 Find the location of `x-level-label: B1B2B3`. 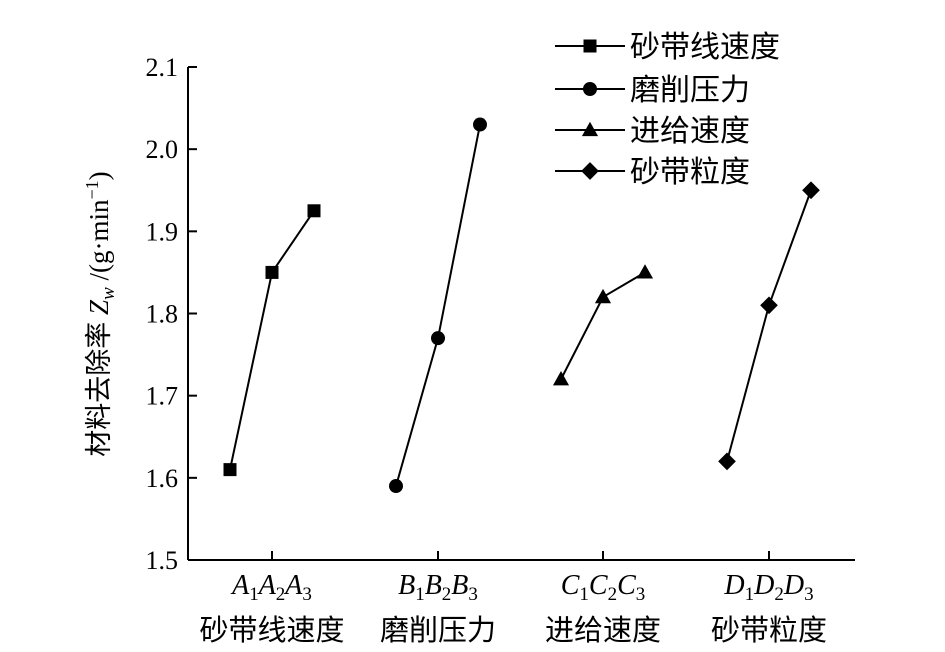

x-level-label: B1B2B3 is located at coordinates (438, 587).